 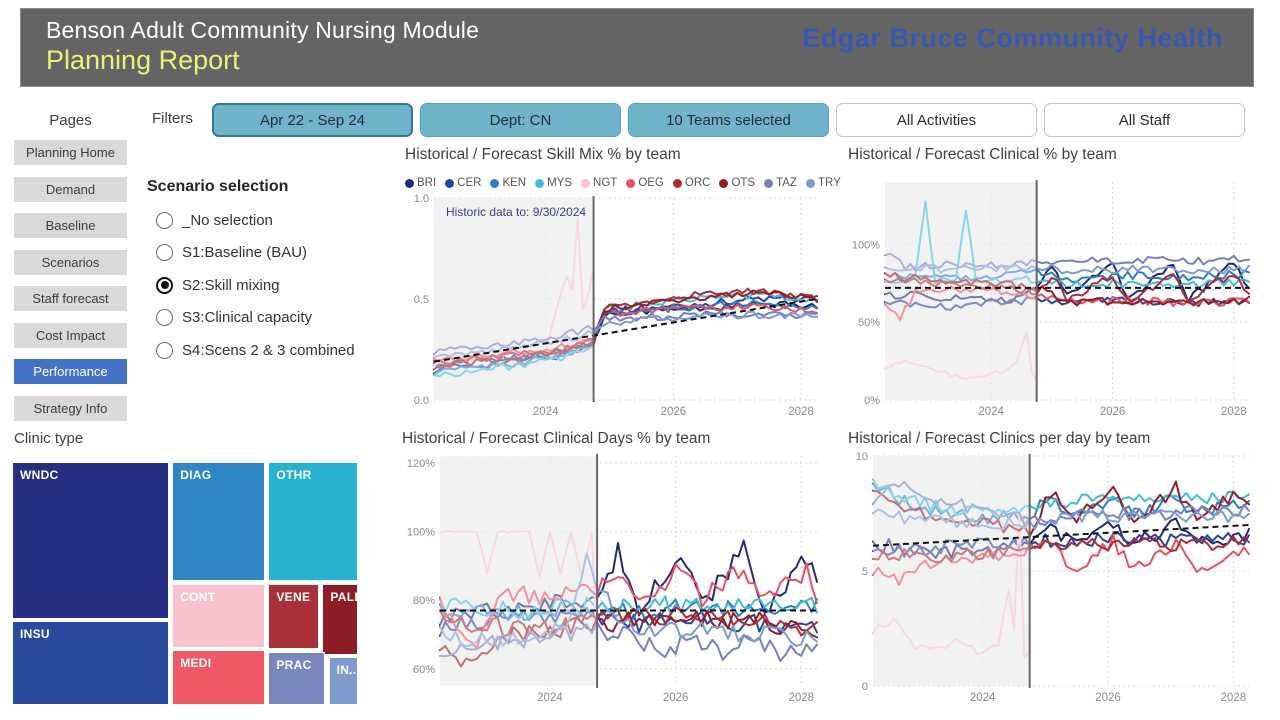 I want to click on organisation-title: Edgar Bruce Community Health, so click(x=1012, y=38).